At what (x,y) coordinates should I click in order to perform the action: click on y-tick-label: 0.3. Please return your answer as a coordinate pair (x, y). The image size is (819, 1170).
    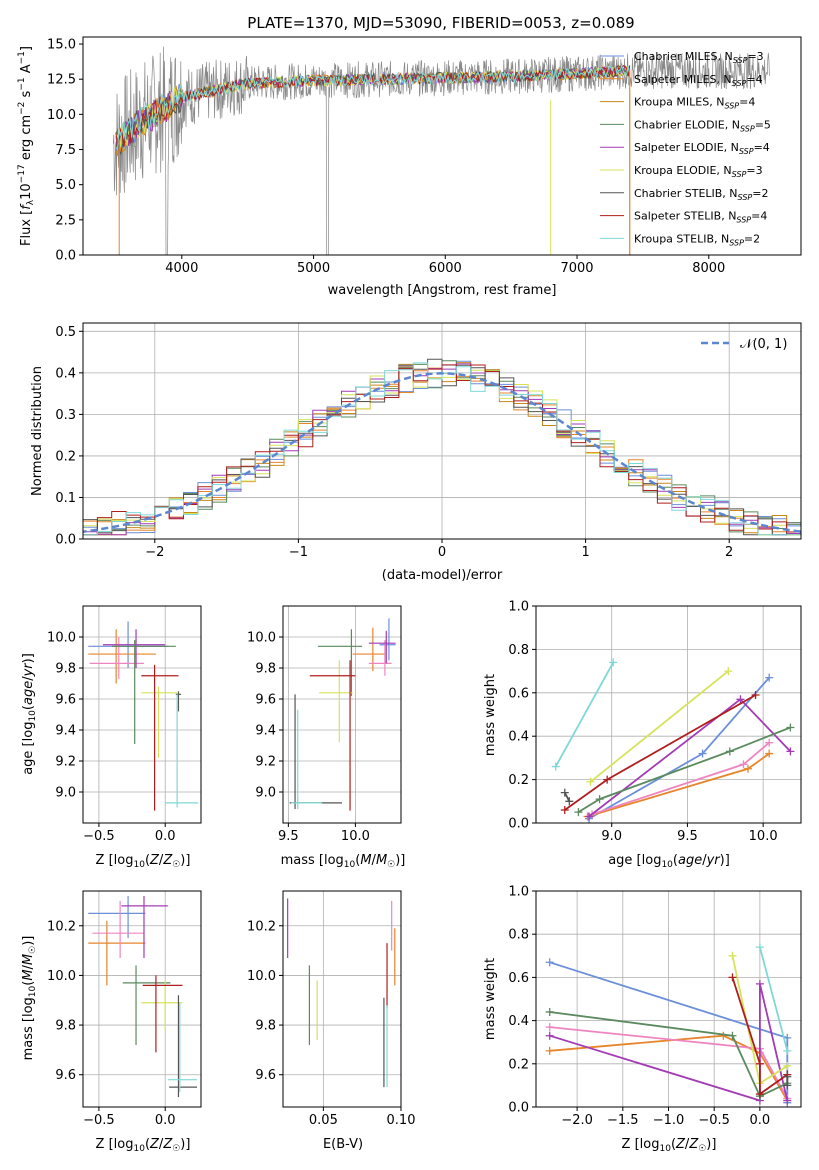
    Looking at the image, I should click on (65, 415).